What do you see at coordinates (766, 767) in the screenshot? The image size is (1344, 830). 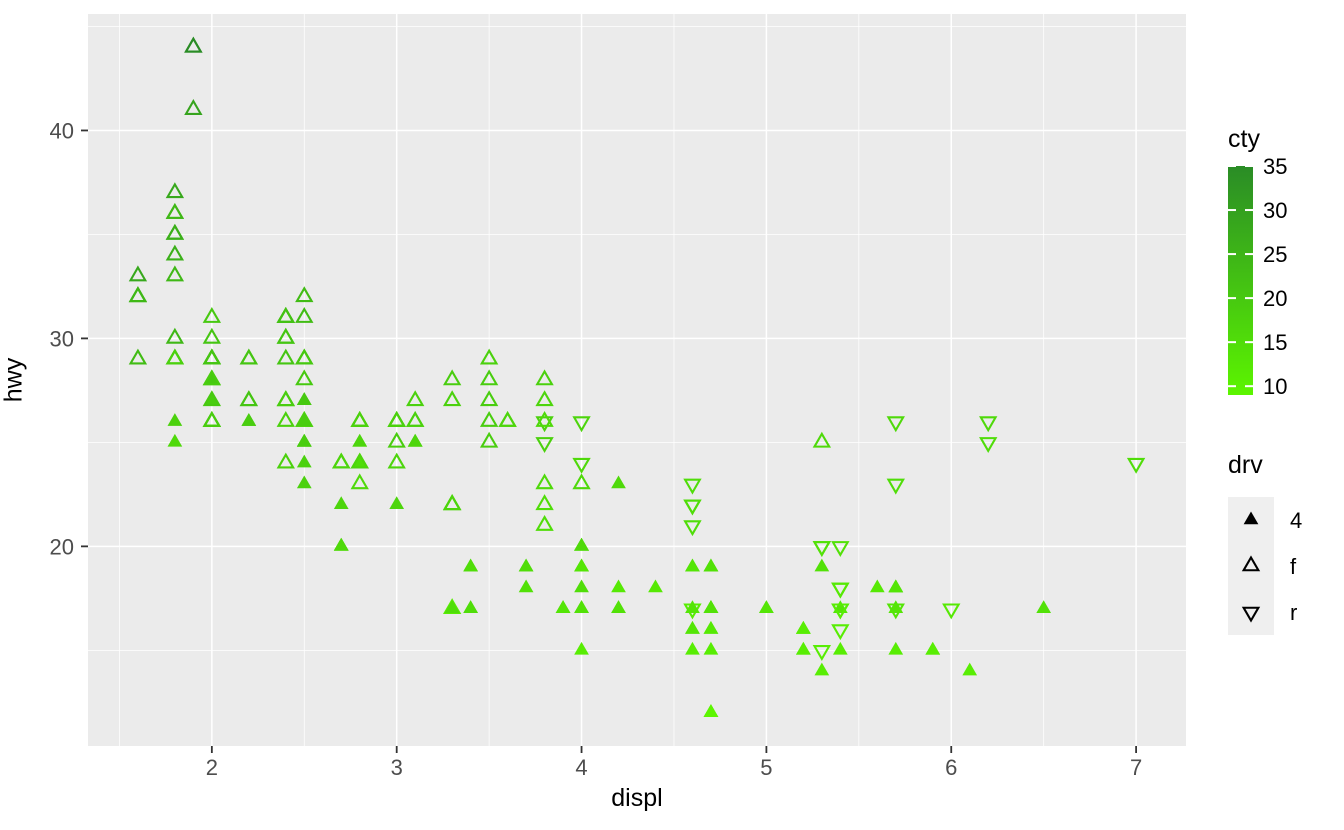 I see `x-tick-label: 5` at bounding box center [766, 767].